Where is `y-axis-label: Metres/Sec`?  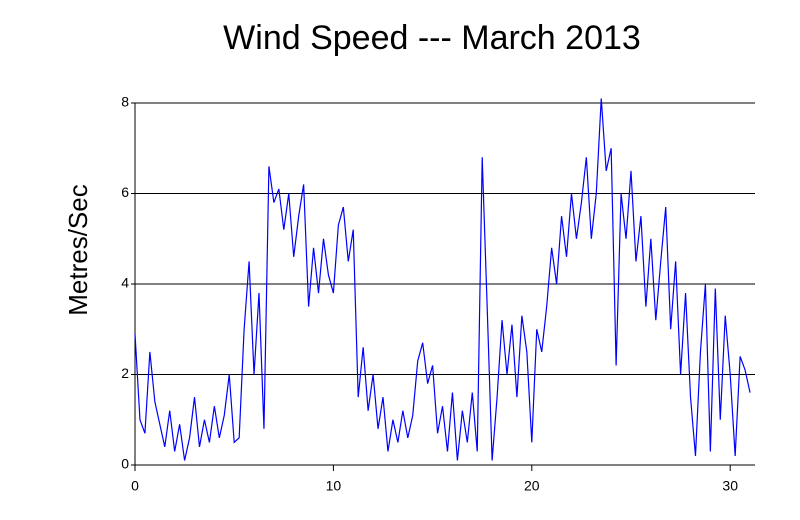
y-axis-label: Metres/Sec is located at coordinates (78, 250).